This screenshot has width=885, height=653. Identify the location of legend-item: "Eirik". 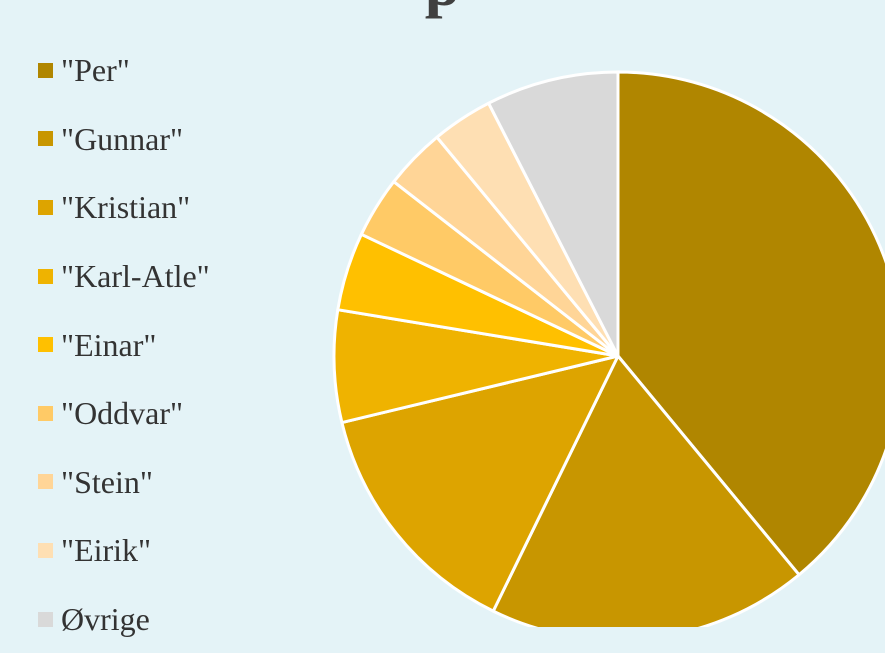
(124, 550).